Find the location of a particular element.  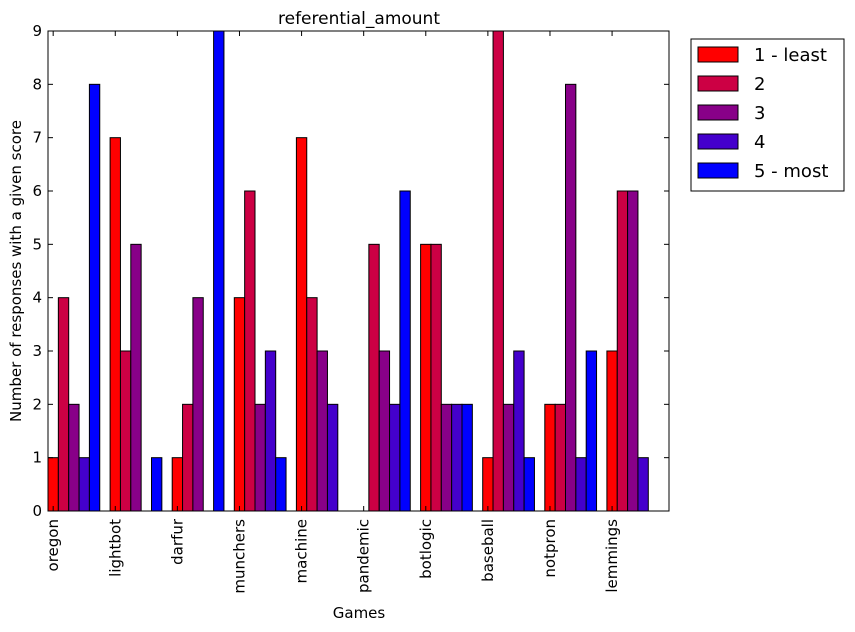

x-tick-label: notpron is located at coordinates (550, 548).